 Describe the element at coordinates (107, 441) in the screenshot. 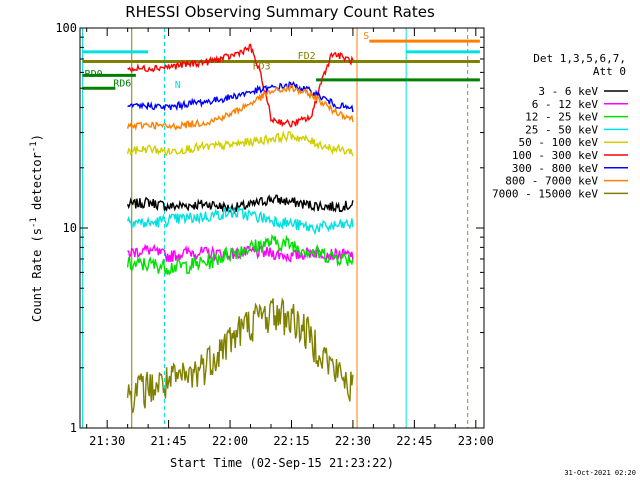

I see `x-tick-label: 21:30` at that location.